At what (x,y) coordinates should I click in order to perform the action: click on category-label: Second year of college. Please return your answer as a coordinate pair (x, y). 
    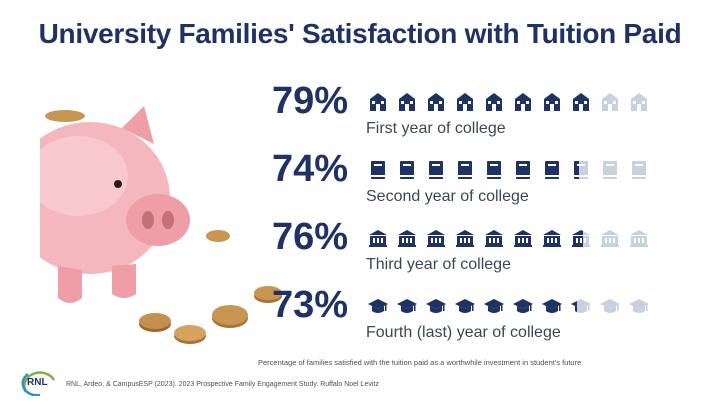
    Looking at the image, I should click on (447, 196).